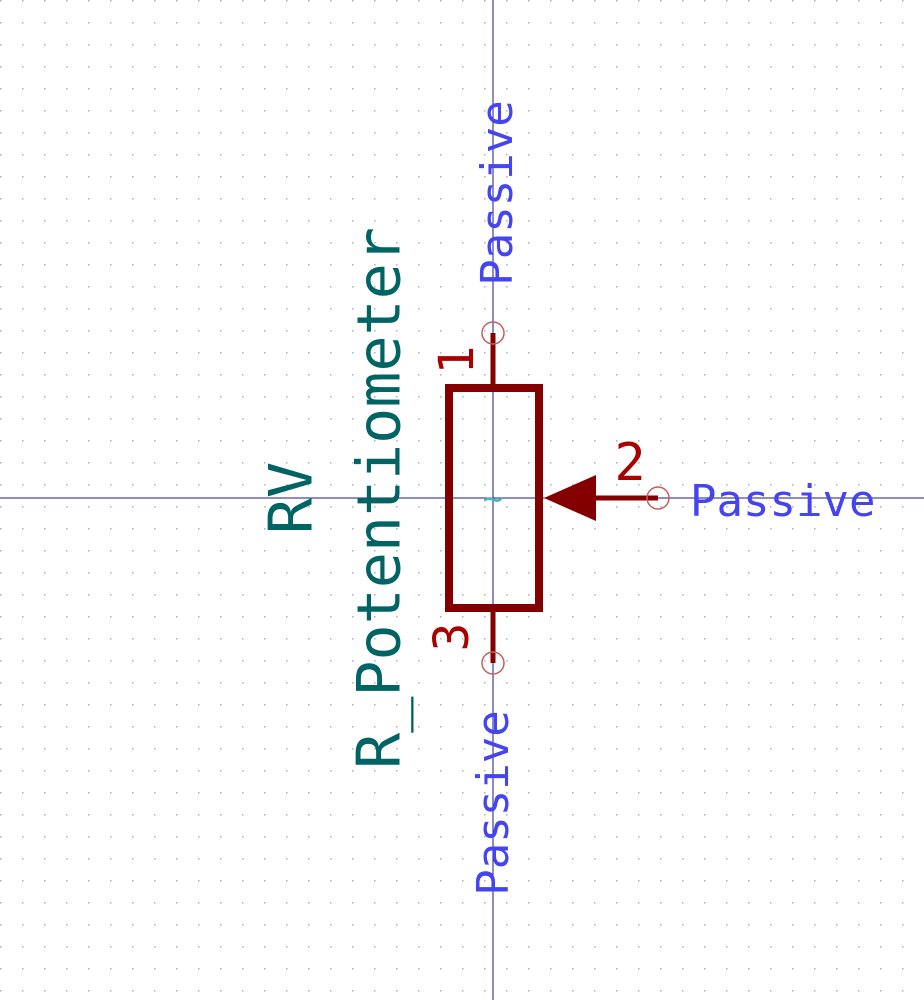  What do you see at coordinates (457, 360) in the screenshot?
I see `pin-1-number: 1` at bounding box center [457, 360].